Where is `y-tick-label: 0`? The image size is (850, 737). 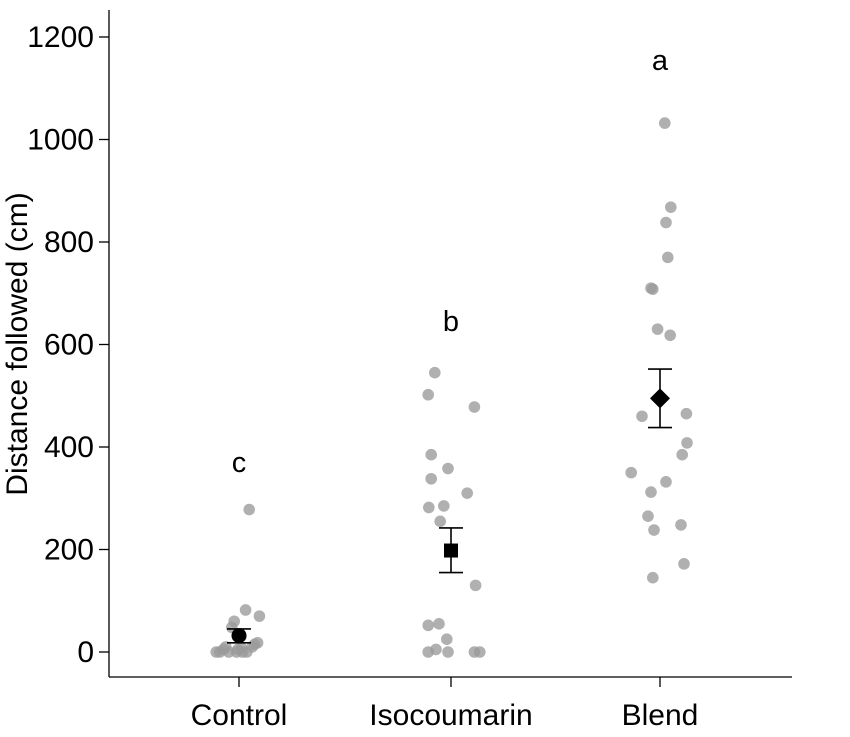 y-tick-label: 0 is located at coordinates (85, 652).